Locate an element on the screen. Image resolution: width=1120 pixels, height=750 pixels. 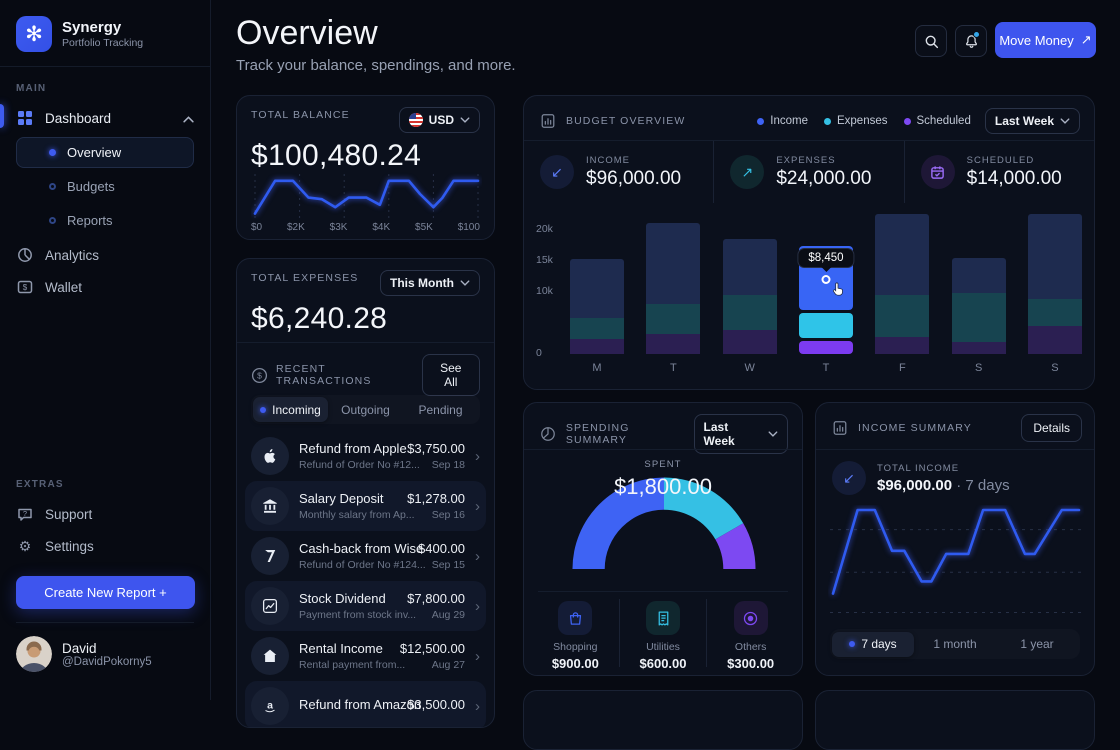
currency-select: USD is located at coordinates (439, 120).